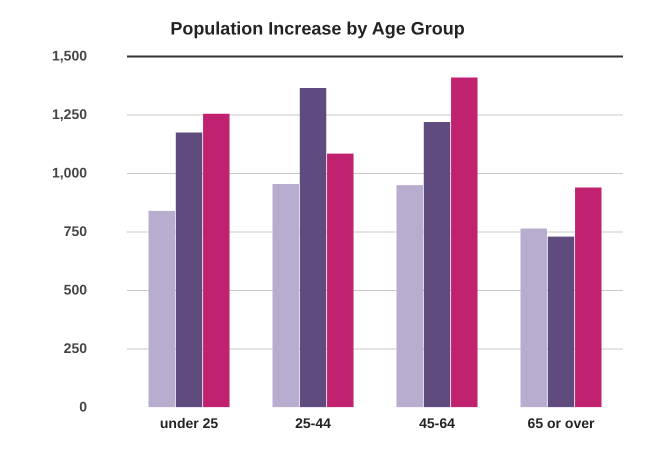  Describe the element at coordinates (76, 348) in the screenshot. I see `y-tick-label: 250` at that location.